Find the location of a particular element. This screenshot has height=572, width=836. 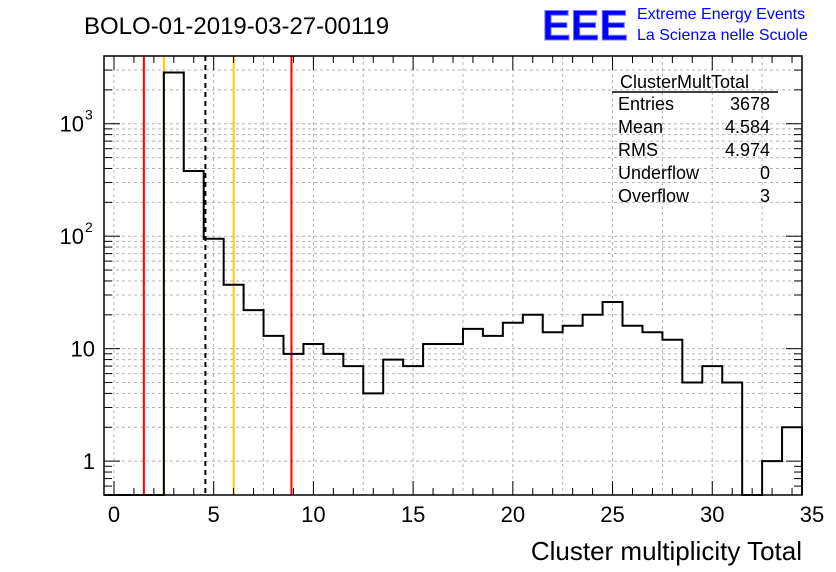

stats-name: ClusterMultTotal is located at coordinates (684, 82).